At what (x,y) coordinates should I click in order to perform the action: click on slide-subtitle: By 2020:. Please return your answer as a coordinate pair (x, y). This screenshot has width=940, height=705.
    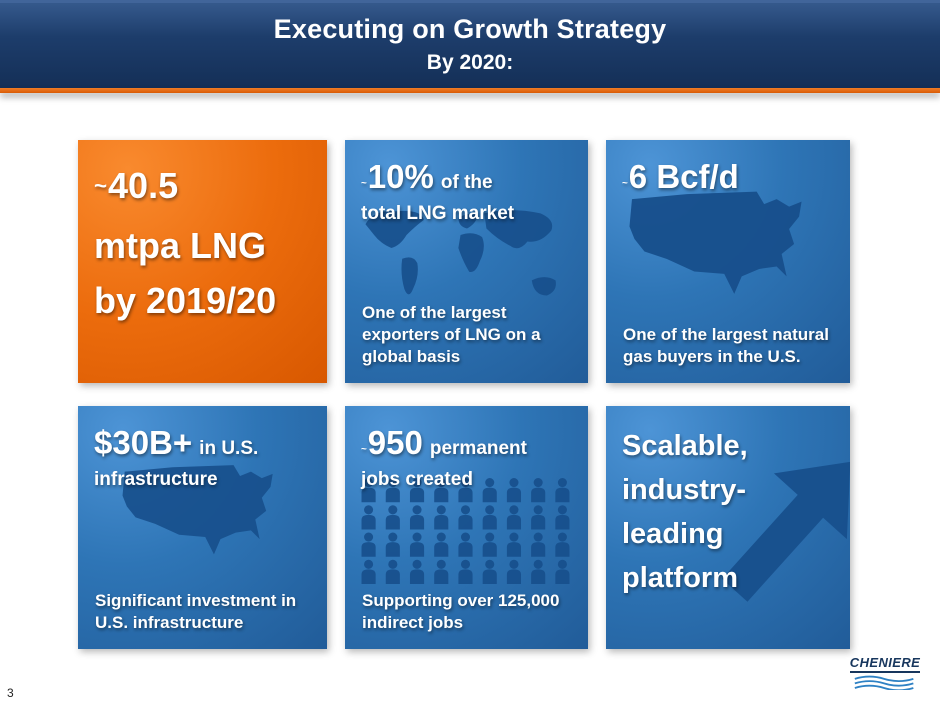
    Looking at the image, I should click on (470, 62).